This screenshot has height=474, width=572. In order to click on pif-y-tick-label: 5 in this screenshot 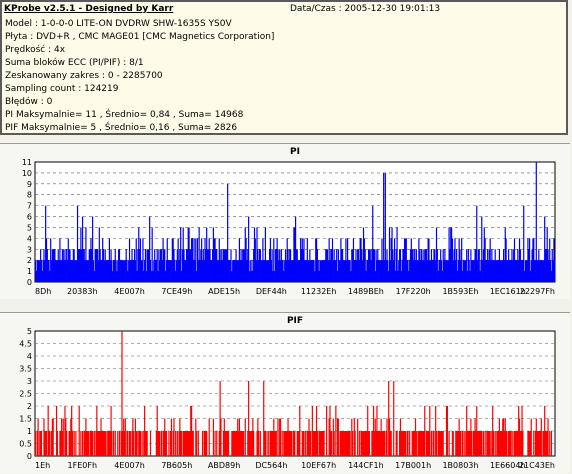, I will do `click(29, 331)`.